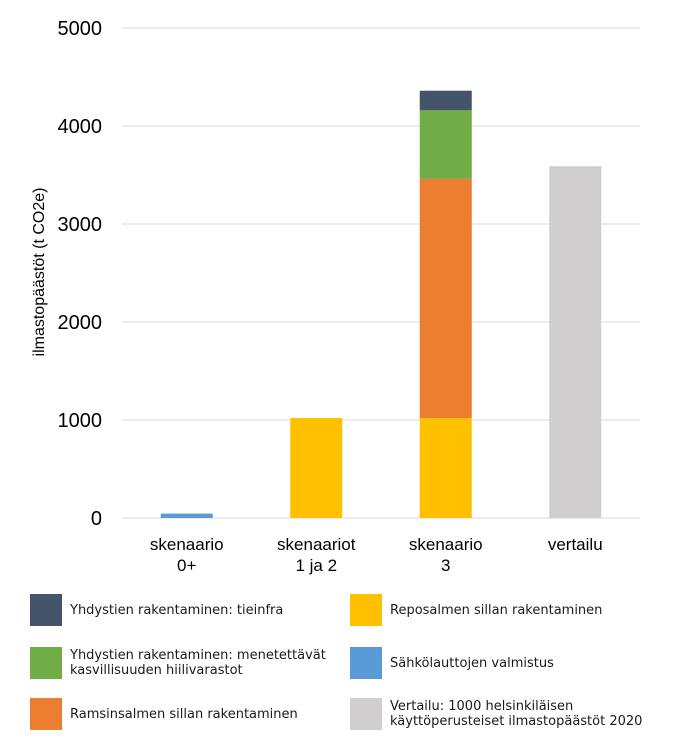 Image resolution: width=684 pixels, height=738 pixels. What do you see at coordinates (80, 274) in the screenshot?
I see `y-axis-ticks: 0 1000 2000 3000 4000 5000` at bounding box center [80, 274].